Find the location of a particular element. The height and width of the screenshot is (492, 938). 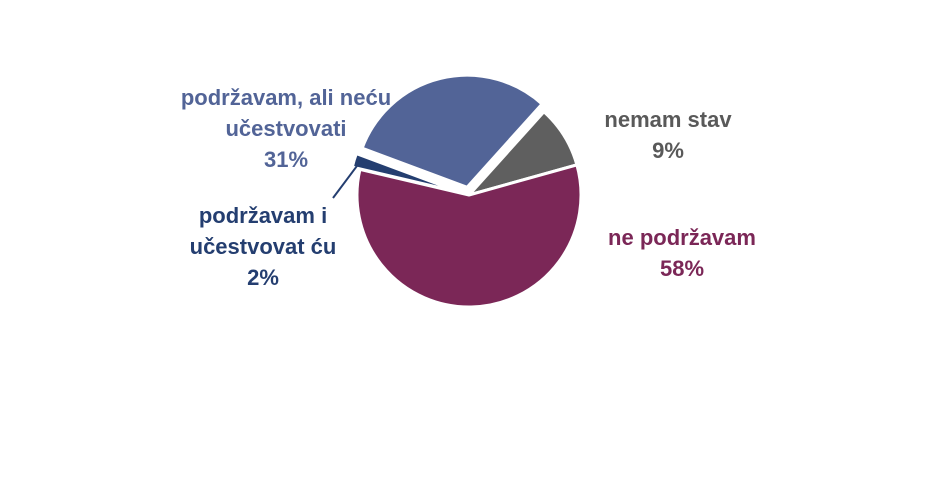

slice-label-line: podržavam, ali neću is located at coordinates (286, 97).